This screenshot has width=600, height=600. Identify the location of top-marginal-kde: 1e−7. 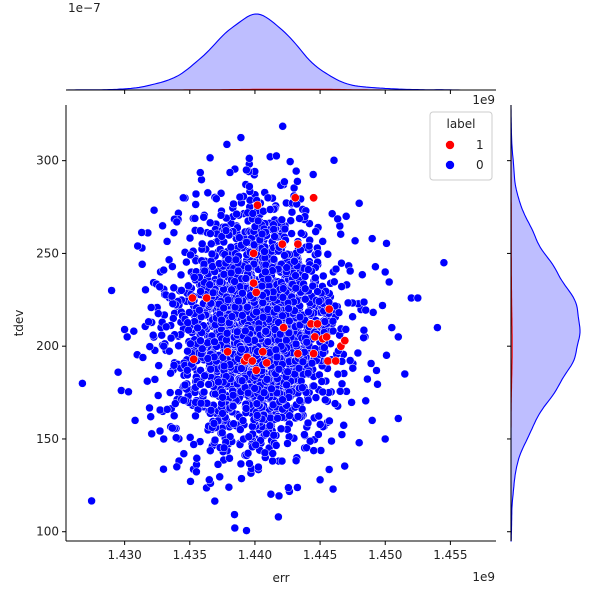
(280, 47).